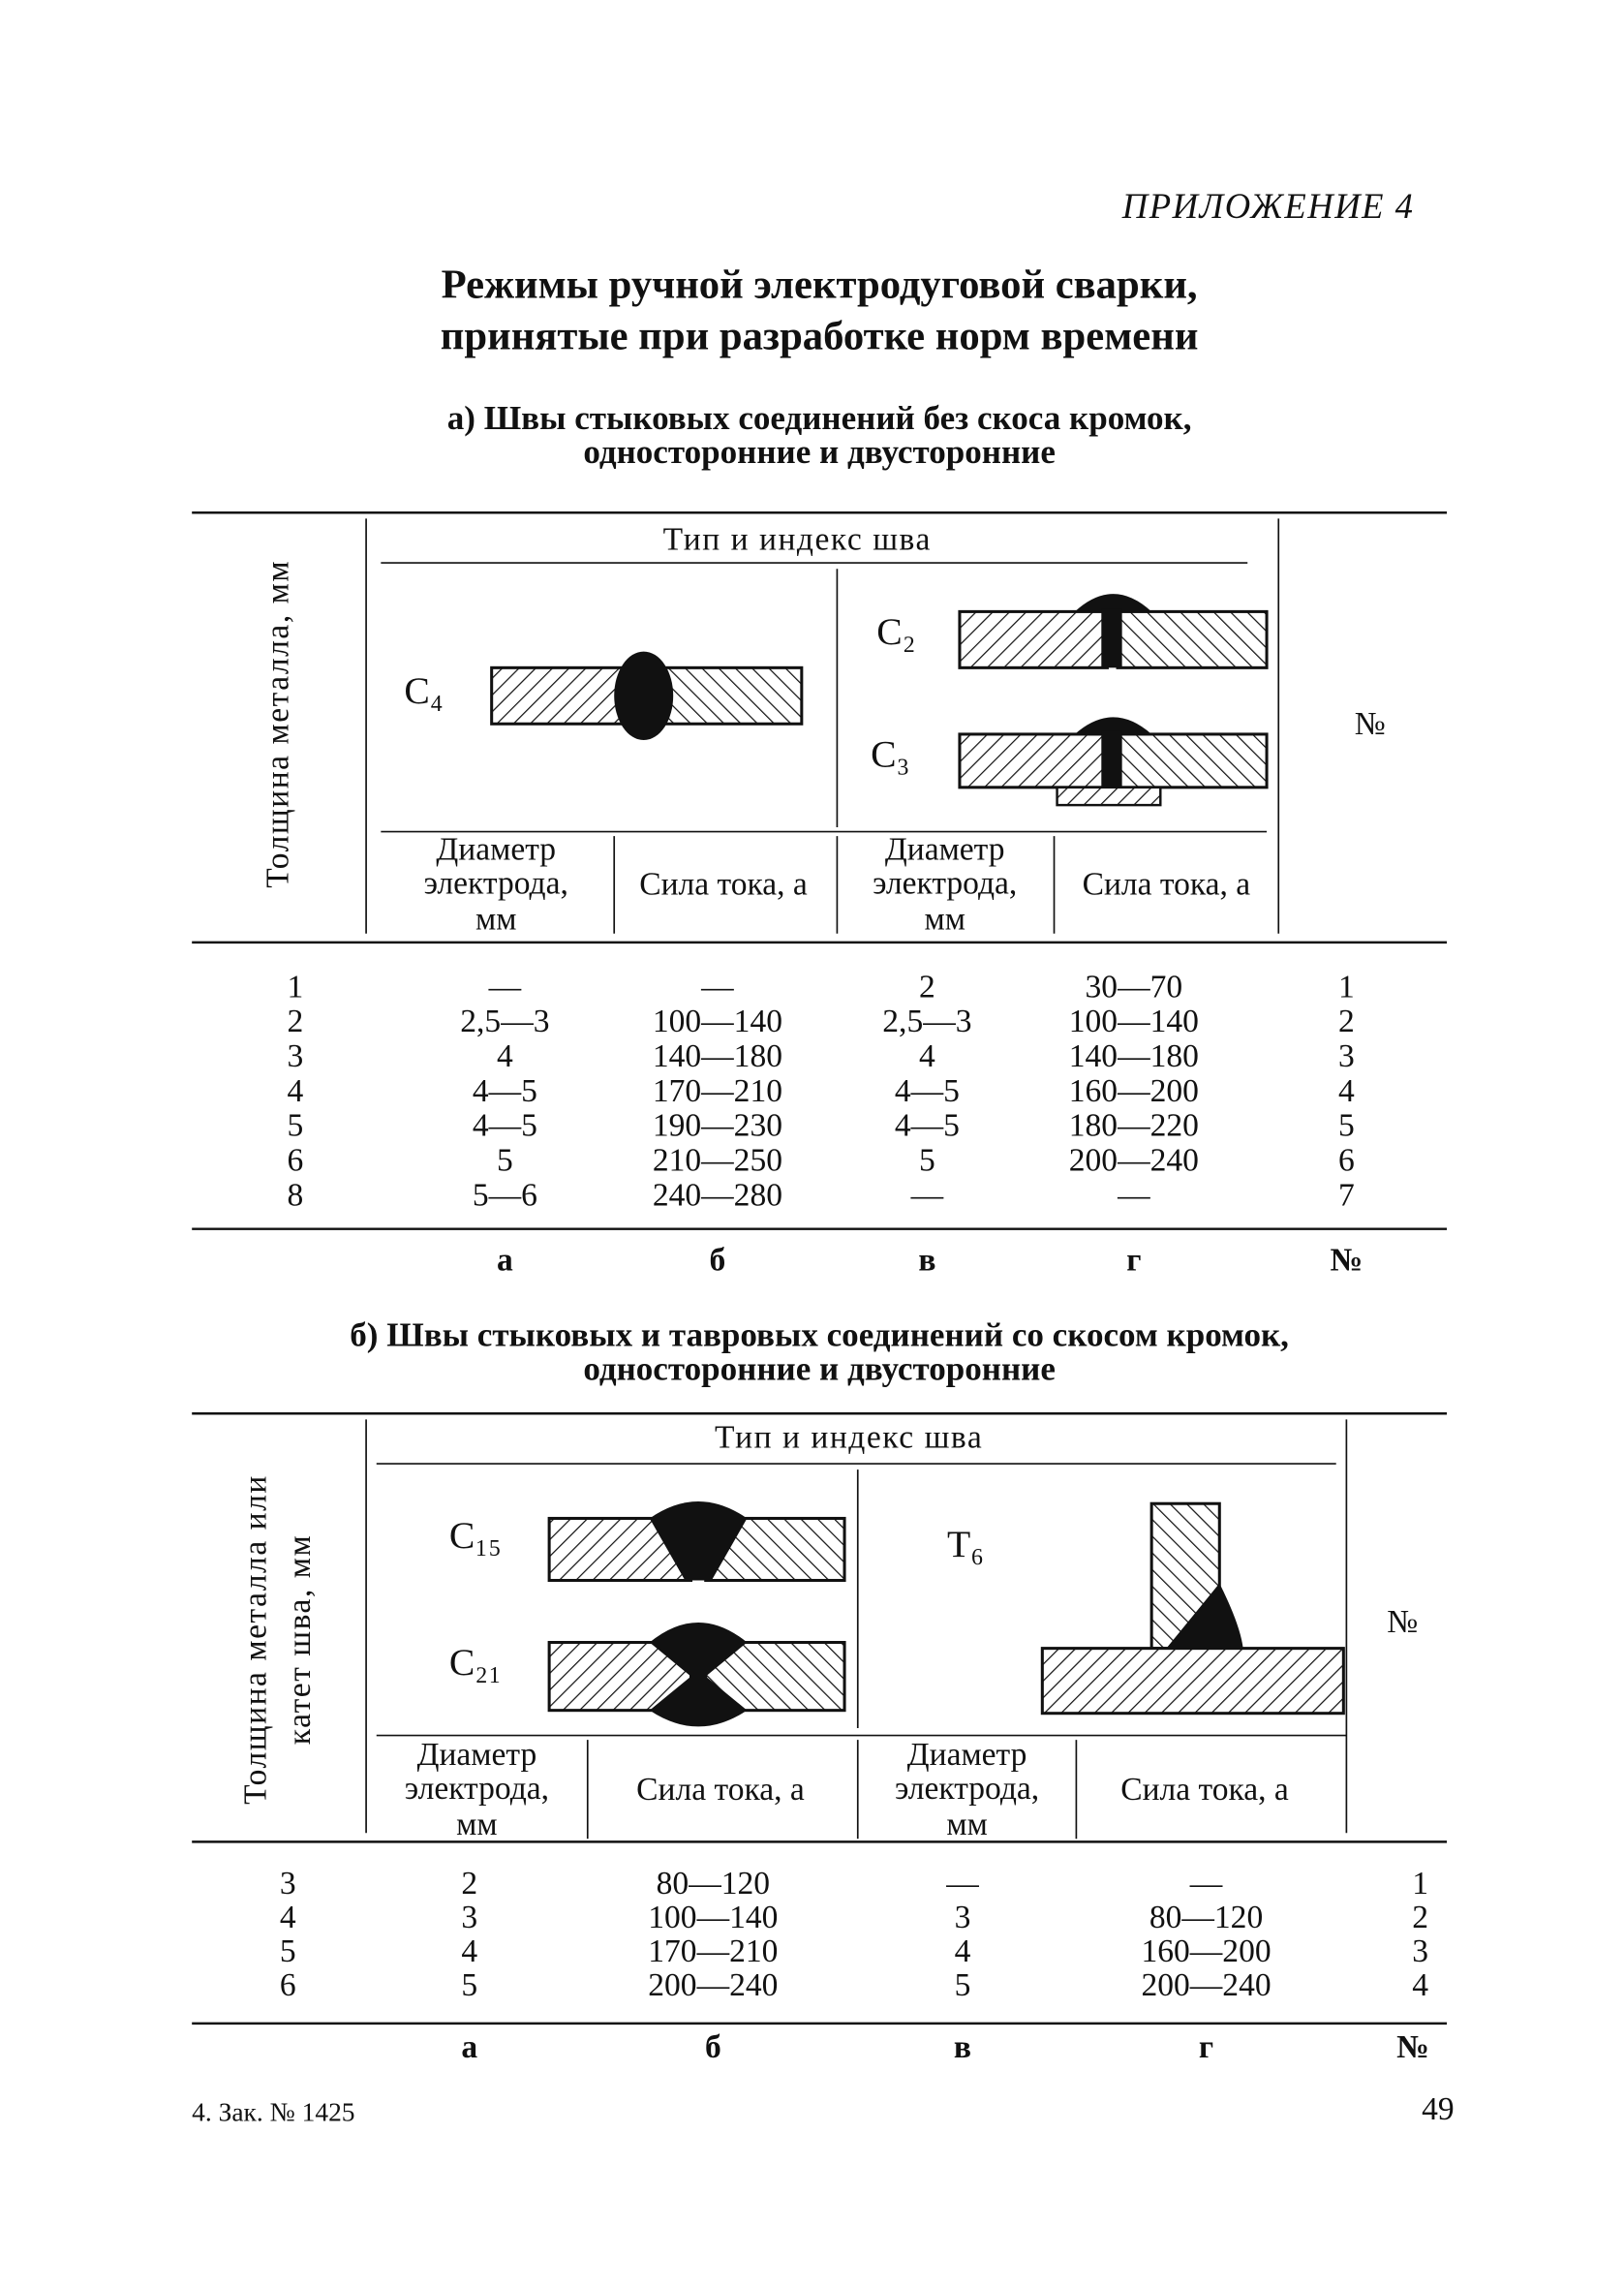 Image resolution: width=1624 pixels, height=2288 pixels. What do you see at coordinates (1134, 1126) in the screenshot?
I see `table-cell: 180—220` at bounding box center [1134, 1126].